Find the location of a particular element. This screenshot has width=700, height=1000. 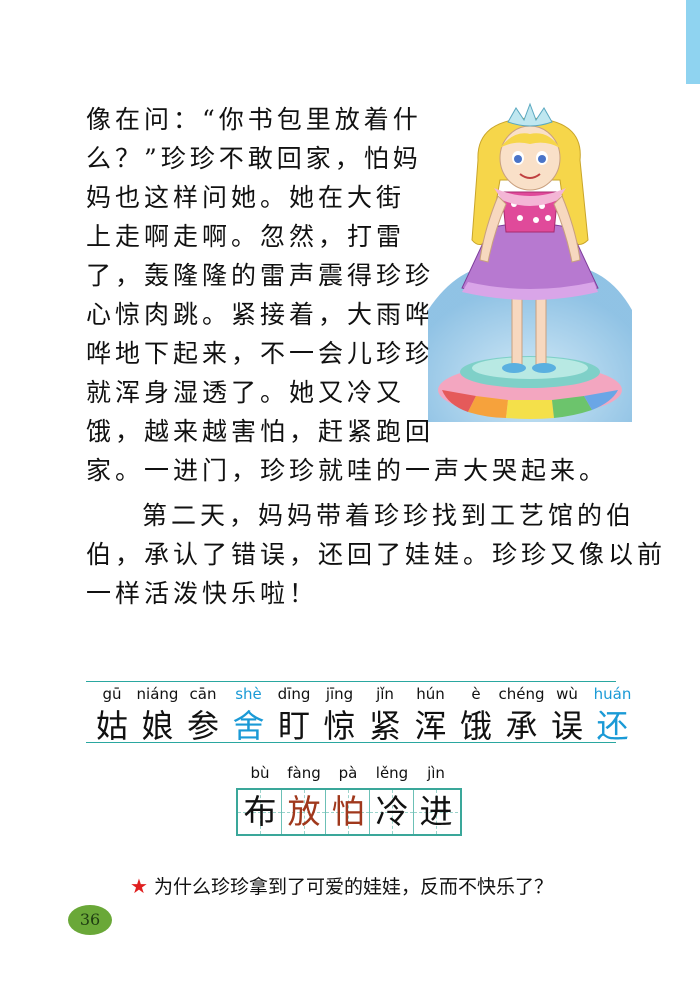

grid-character: 怕 is located at coordinates (348, 811).